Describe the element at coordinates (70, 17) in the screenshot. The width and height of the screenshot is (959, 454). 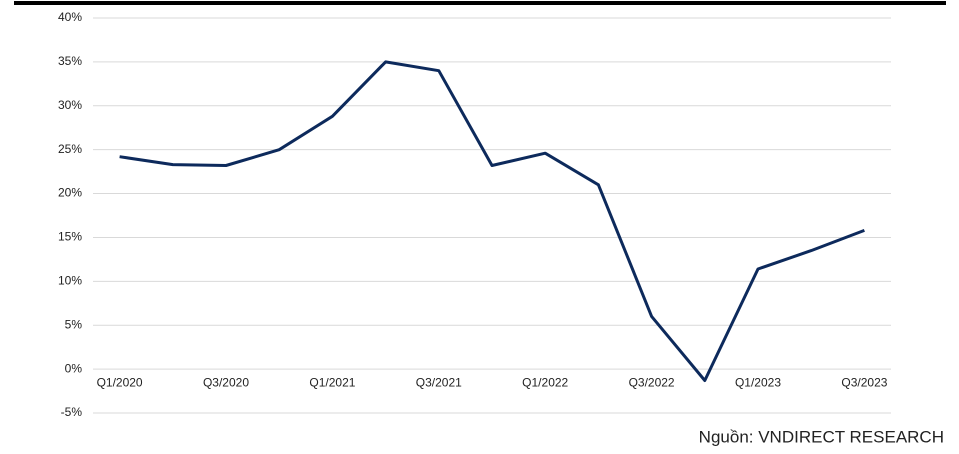
I see `y-tick-label: 40%` at that location.